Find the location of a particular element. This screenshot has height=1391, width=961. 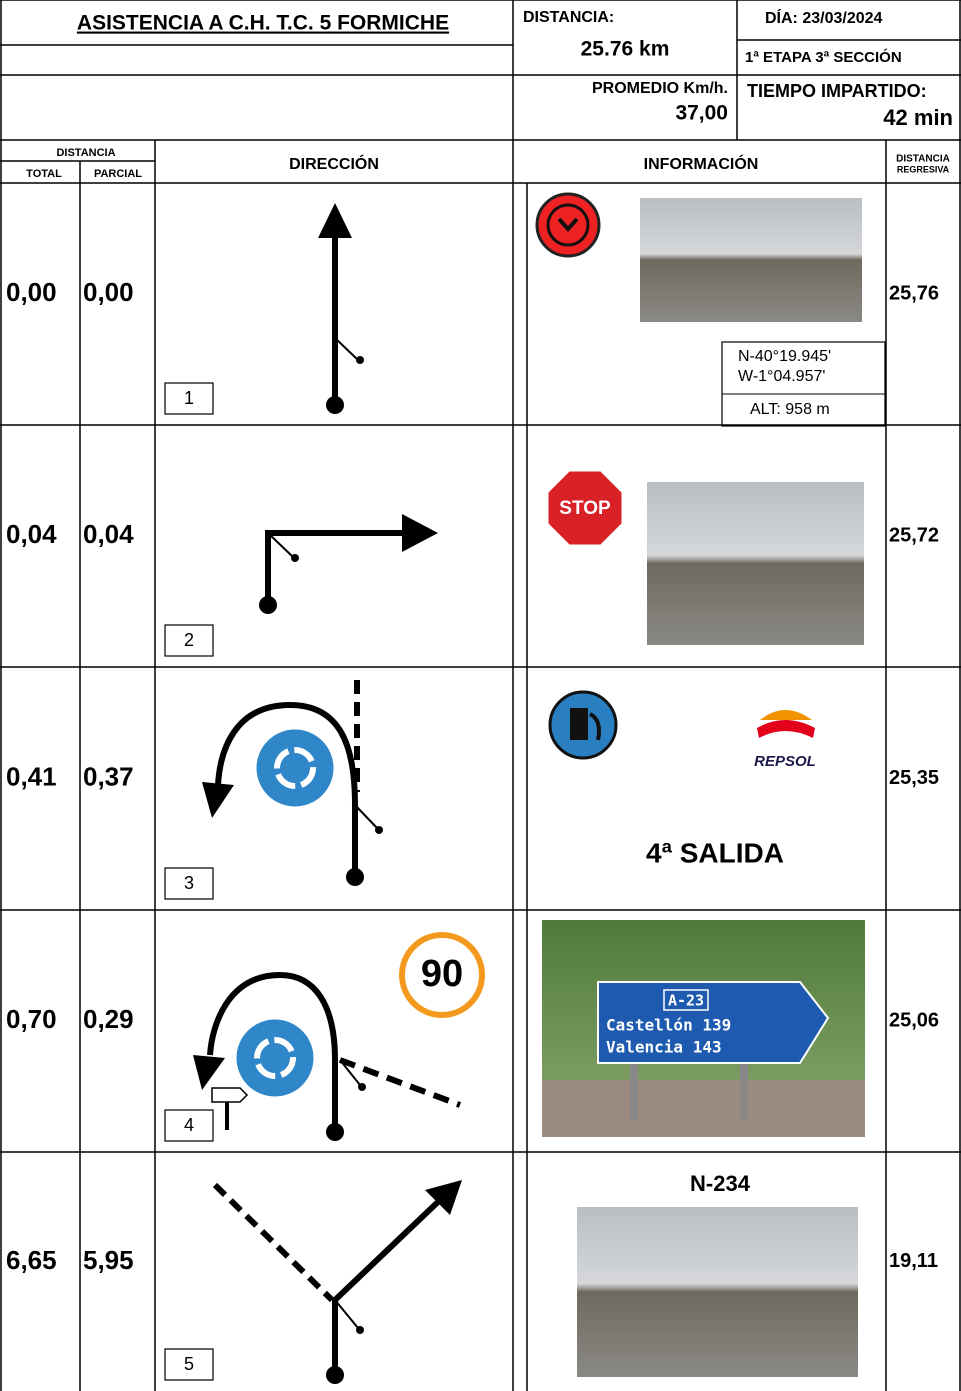

total-distance: 0,04 is located at coordinates (31, 534).